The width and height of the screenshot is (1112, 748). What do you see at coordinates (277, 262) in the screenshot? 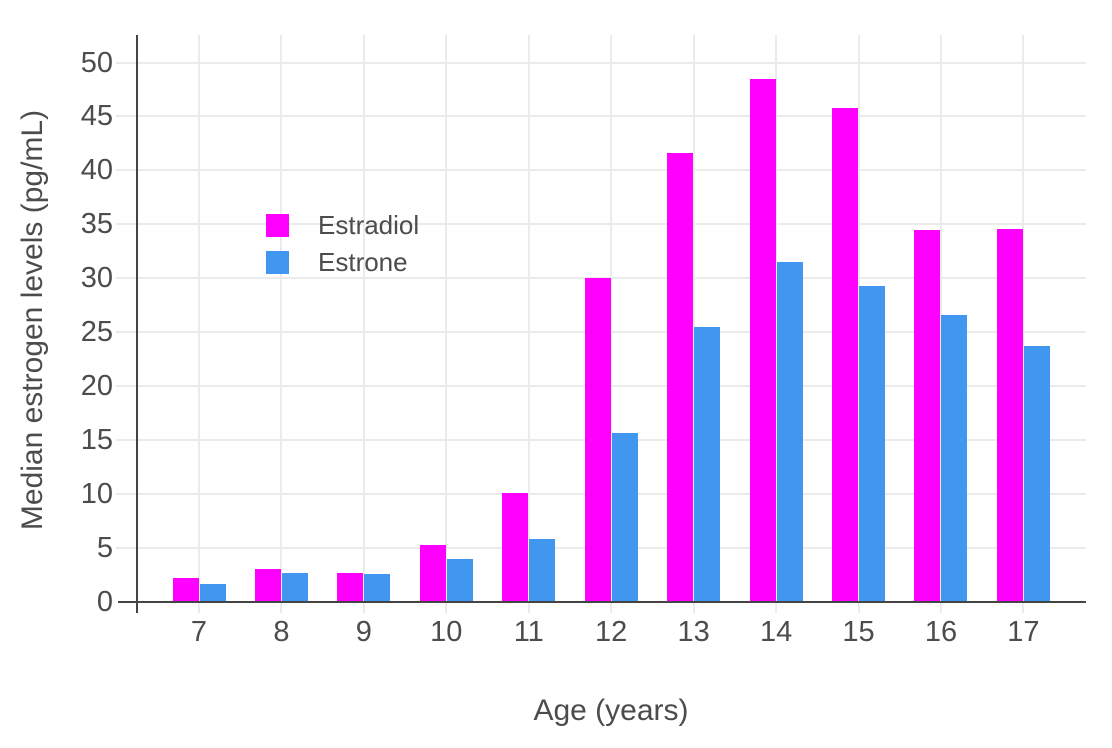
I see `legend-swatch-estrone` at bounding box center [277, 262].